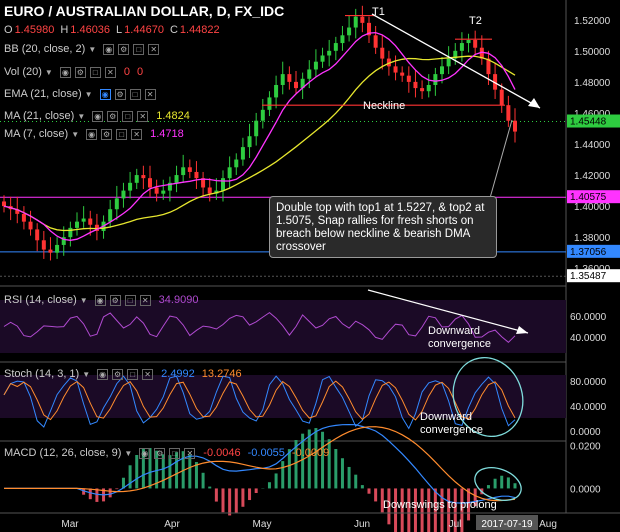 The width and height of the screenshot is (620, 532). I want to click on indicator-ma7: MA (7, close) ▼ ◉ ⚙ □ ✕ 1.4718, so click(94, 134).